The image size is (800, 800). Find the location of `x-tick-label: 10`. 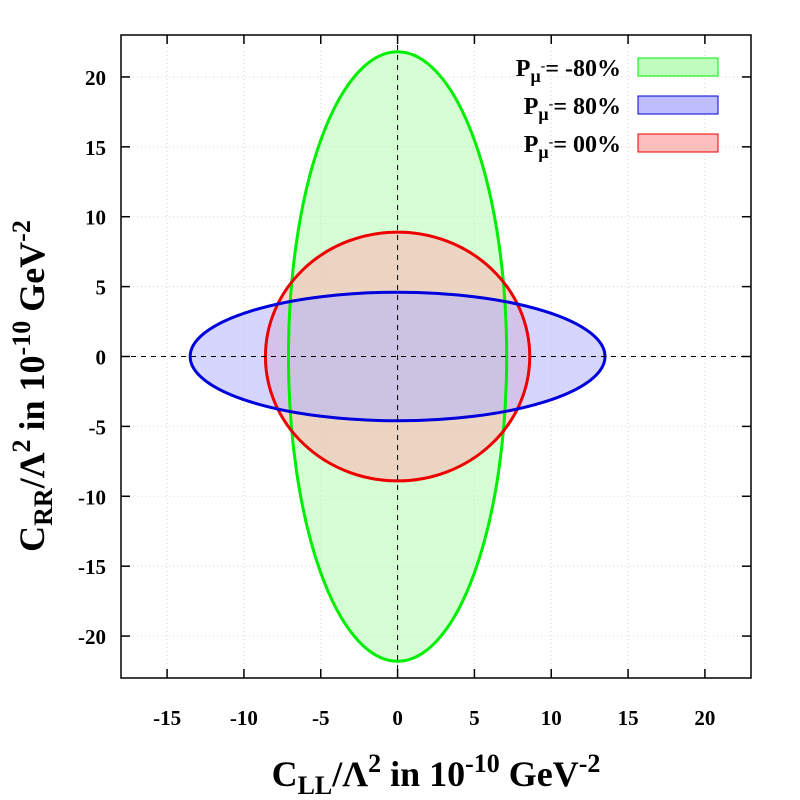

x-tick-label: 10 is located at coordinates (551, 718).